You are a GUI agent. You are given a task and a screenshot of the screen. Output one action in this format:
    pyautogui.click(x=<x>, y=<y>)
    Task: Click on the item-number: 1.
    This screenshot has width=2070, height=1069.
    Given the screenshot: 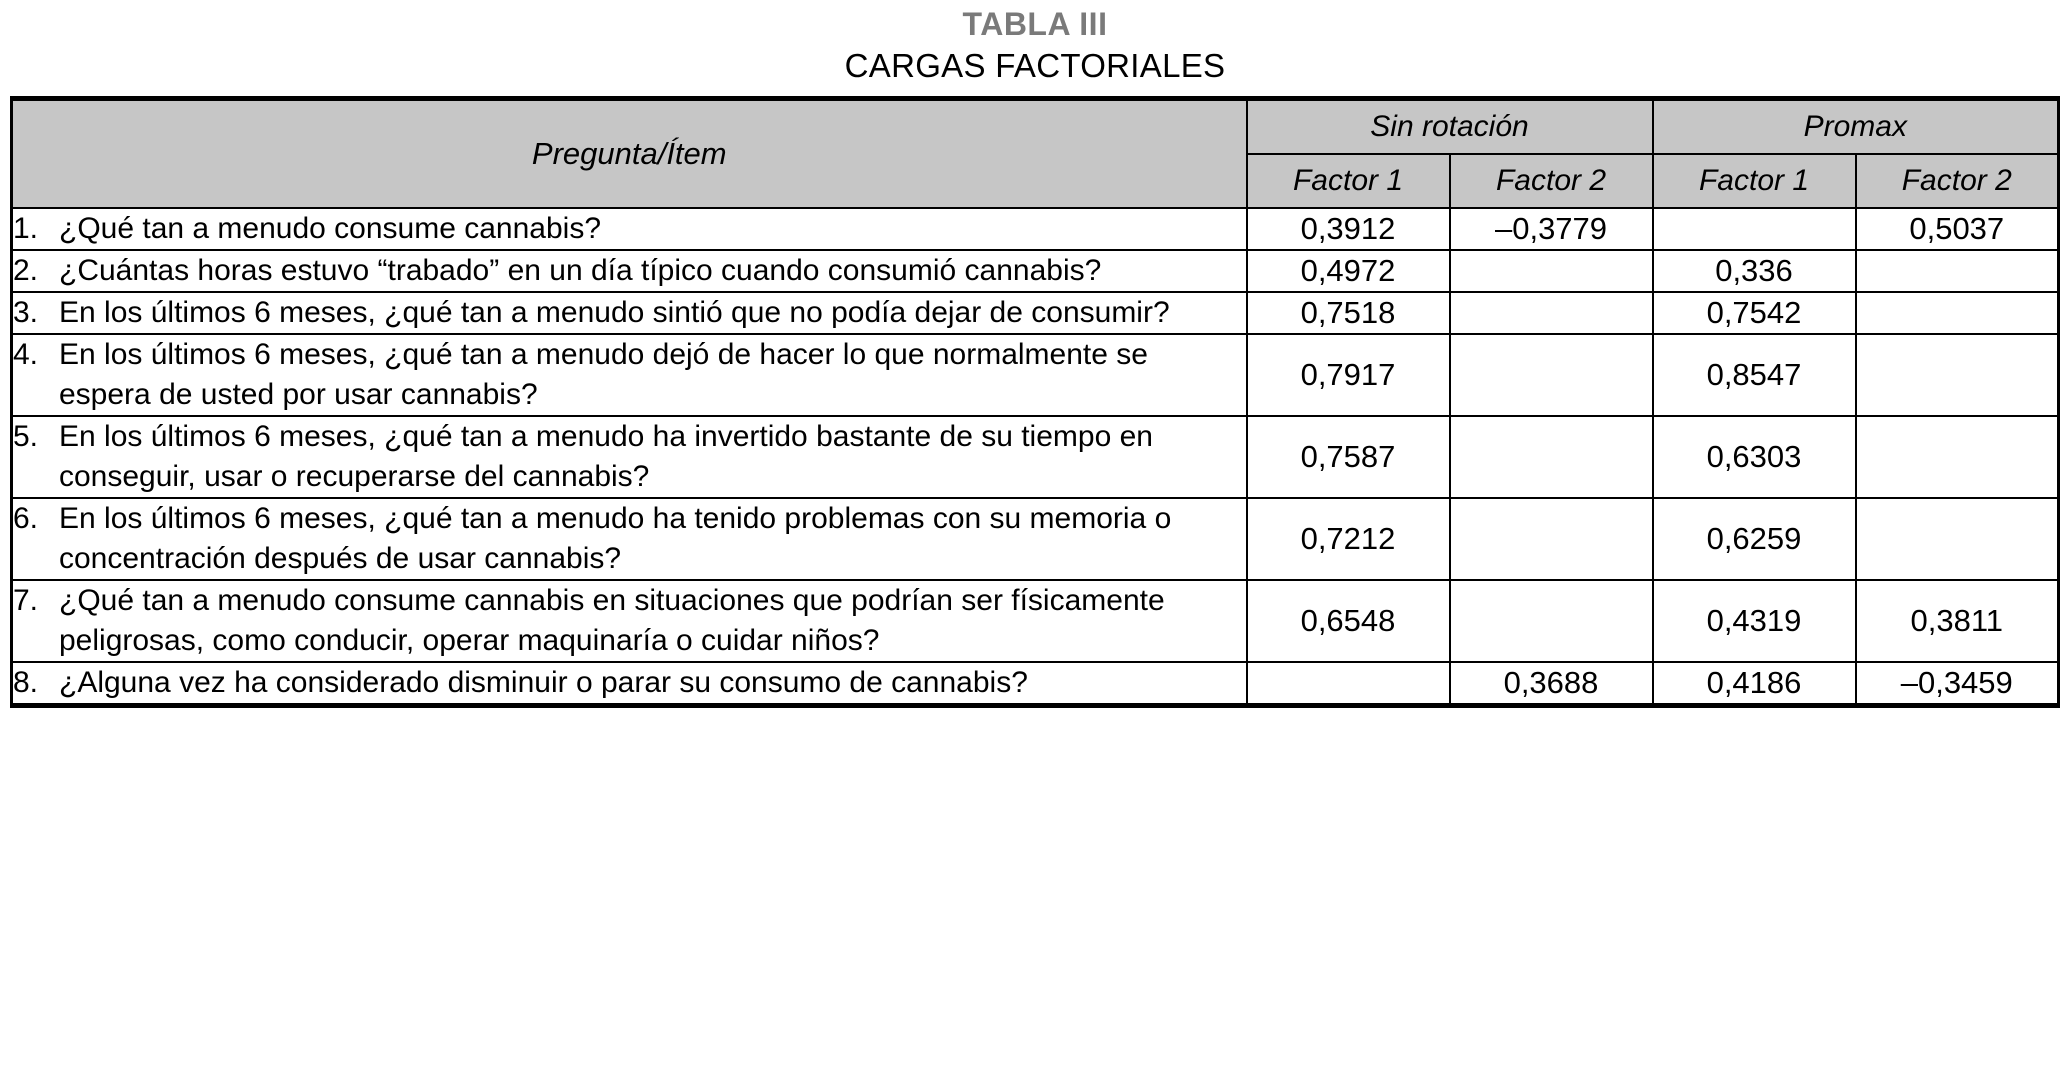 What is the action you would take?
    pyautogui.click(x=26, y=228)
    